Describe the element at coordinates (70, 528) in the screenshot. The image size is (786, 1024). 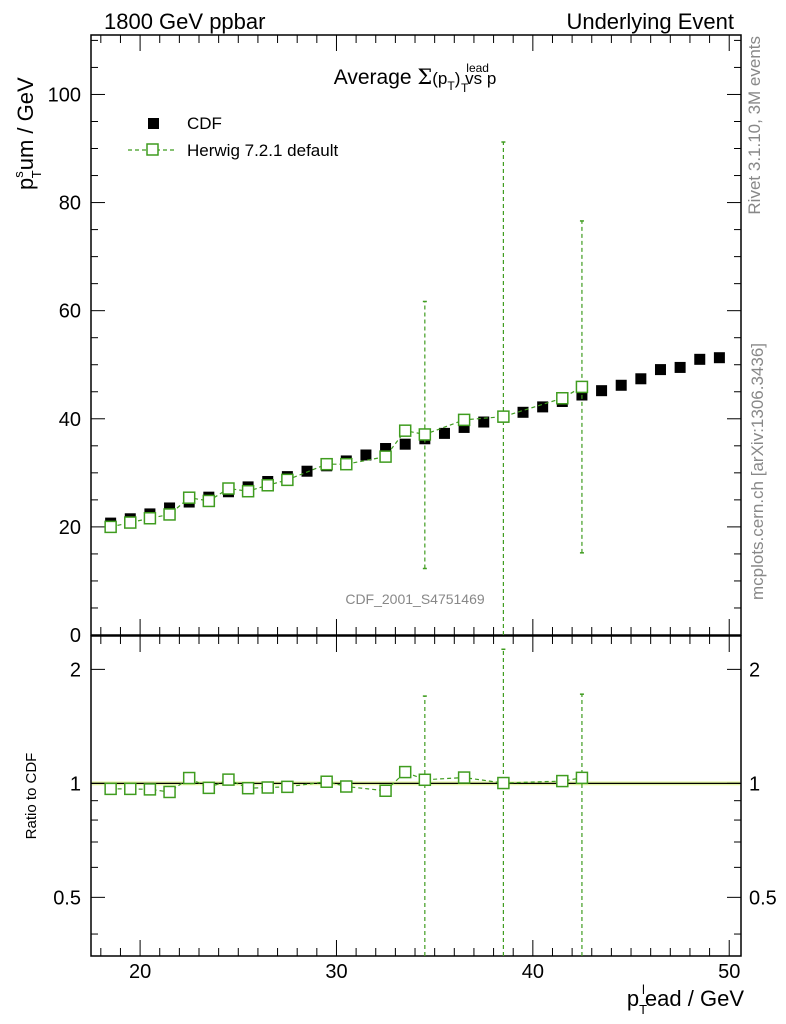
I see `main-y-tick-label: 20` at that location.